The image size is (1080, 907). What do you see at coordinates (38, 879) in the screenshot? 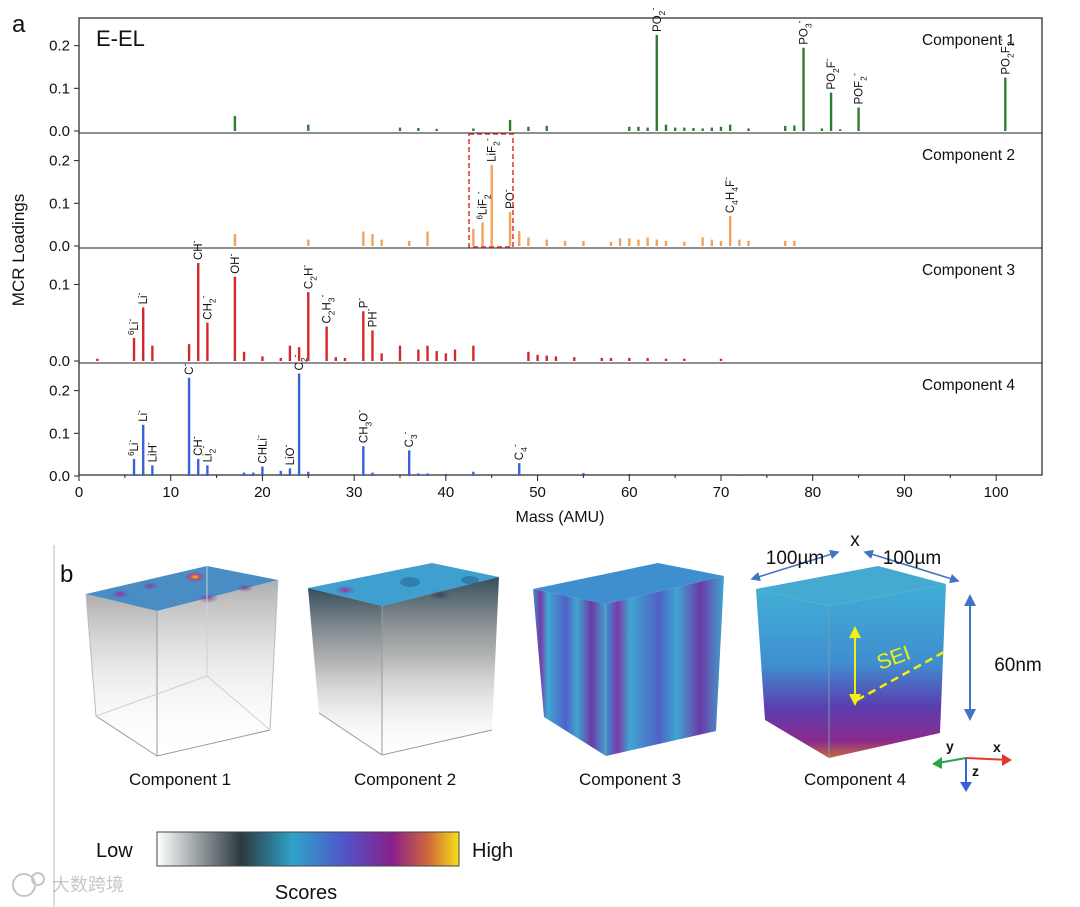
I see `watermark-logo-icon` at bounding box center [38, 879].